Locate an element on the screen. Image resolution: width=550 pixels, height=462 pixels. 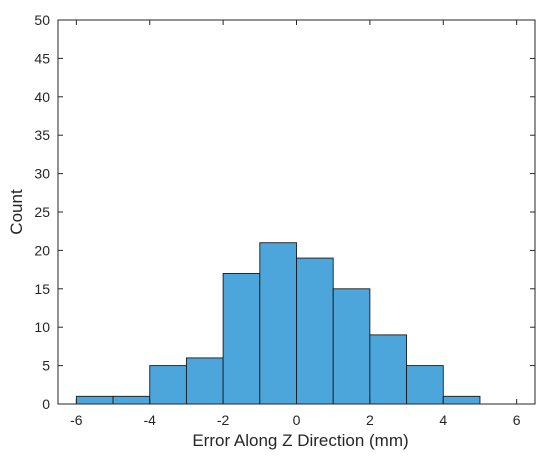
y-tick-label: 15 is located at coordinates (42, 289).